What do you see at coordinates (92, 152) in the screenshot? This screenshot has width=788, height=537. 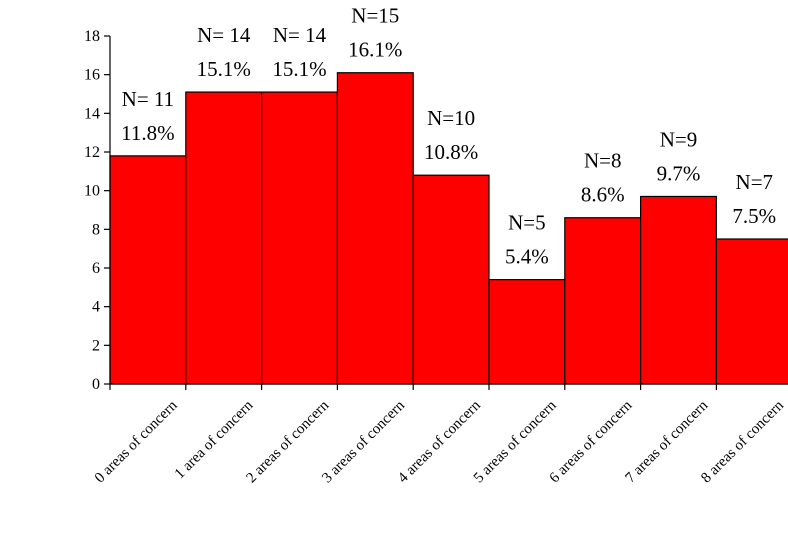 I see `y-tick-label: 12` at bounding box center [92, 152].